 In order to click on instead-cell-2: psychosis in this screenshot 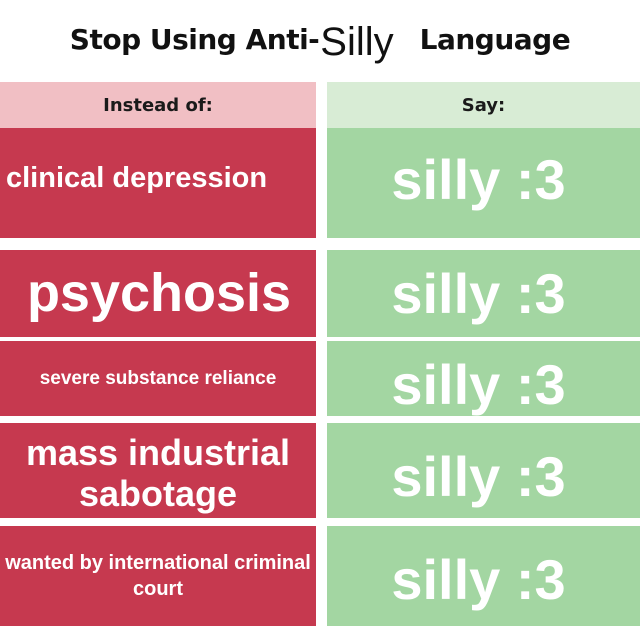, I will do `click(158, 293)`.